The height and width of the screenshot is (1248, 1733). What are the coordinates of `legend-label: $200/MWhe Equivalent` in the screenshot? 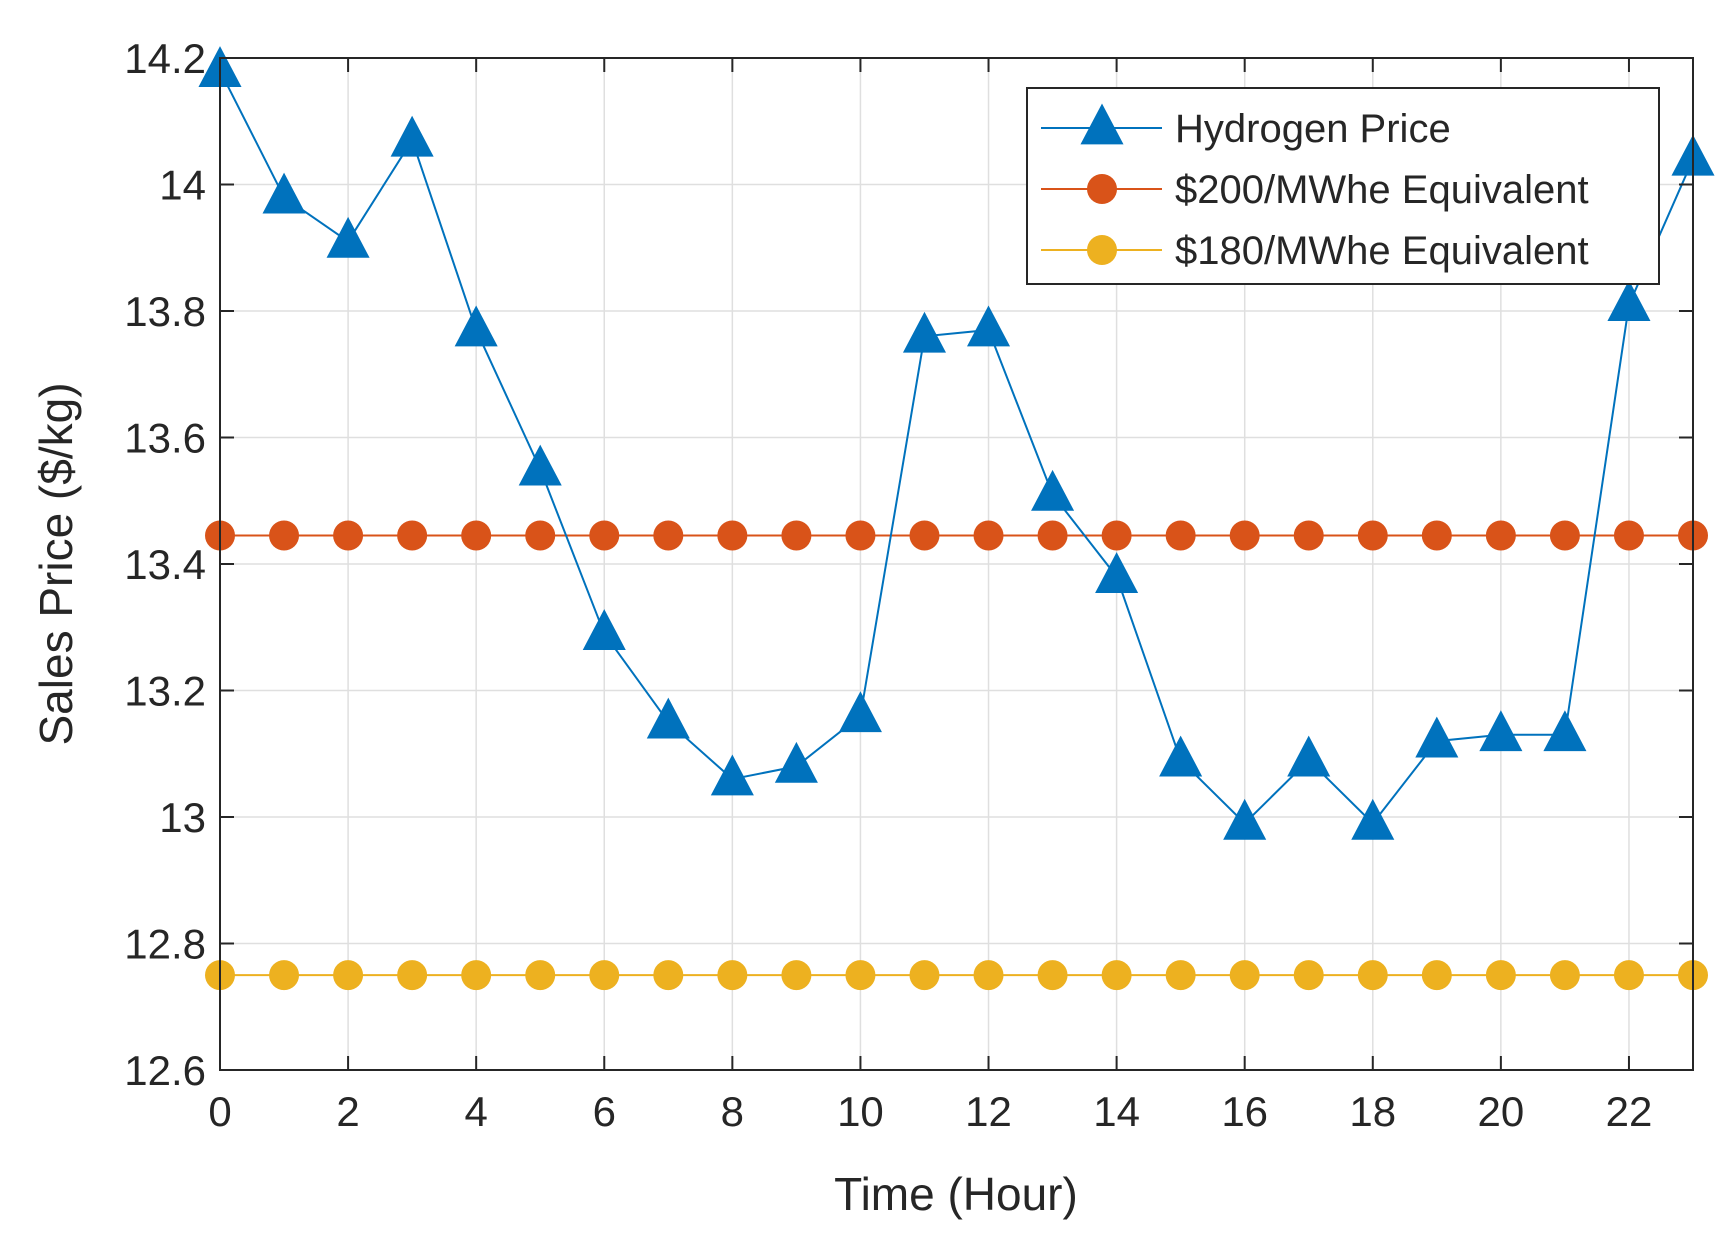 It's located at (1382, 190).